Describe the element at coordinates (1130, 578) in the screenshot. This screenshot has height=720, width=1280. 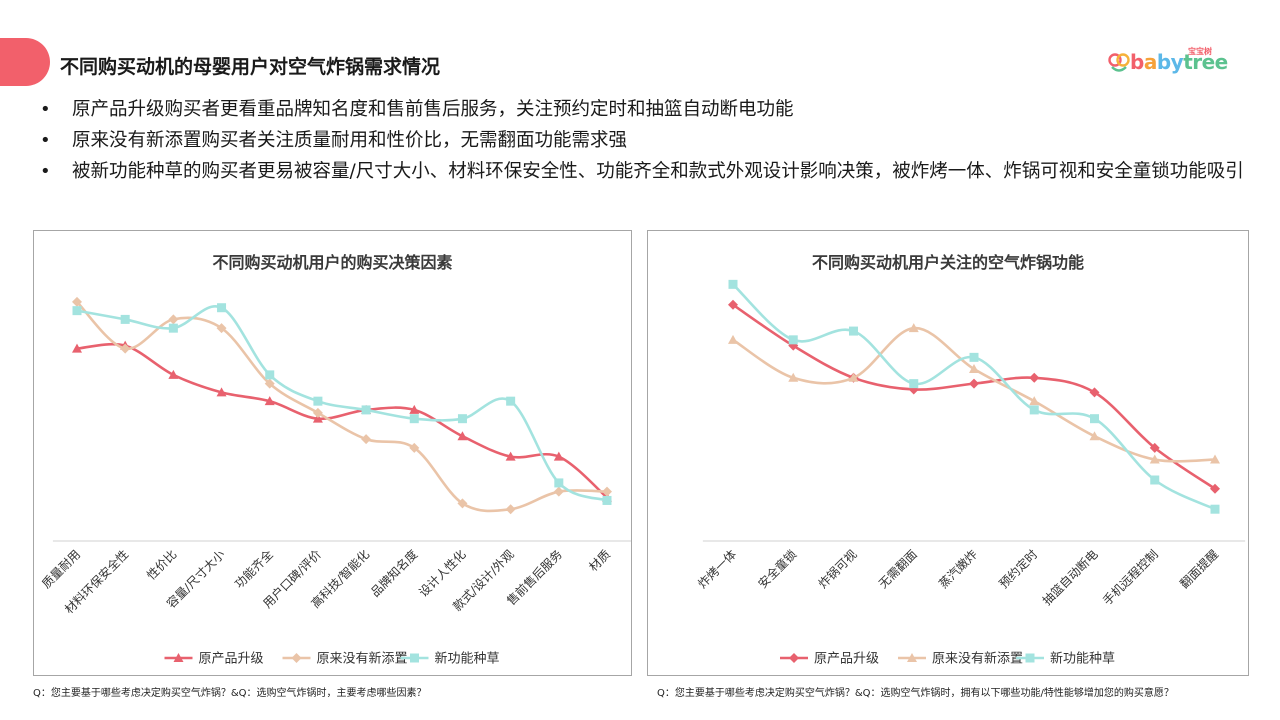
I see `x-tick-label: 手机远程控制` at that location.